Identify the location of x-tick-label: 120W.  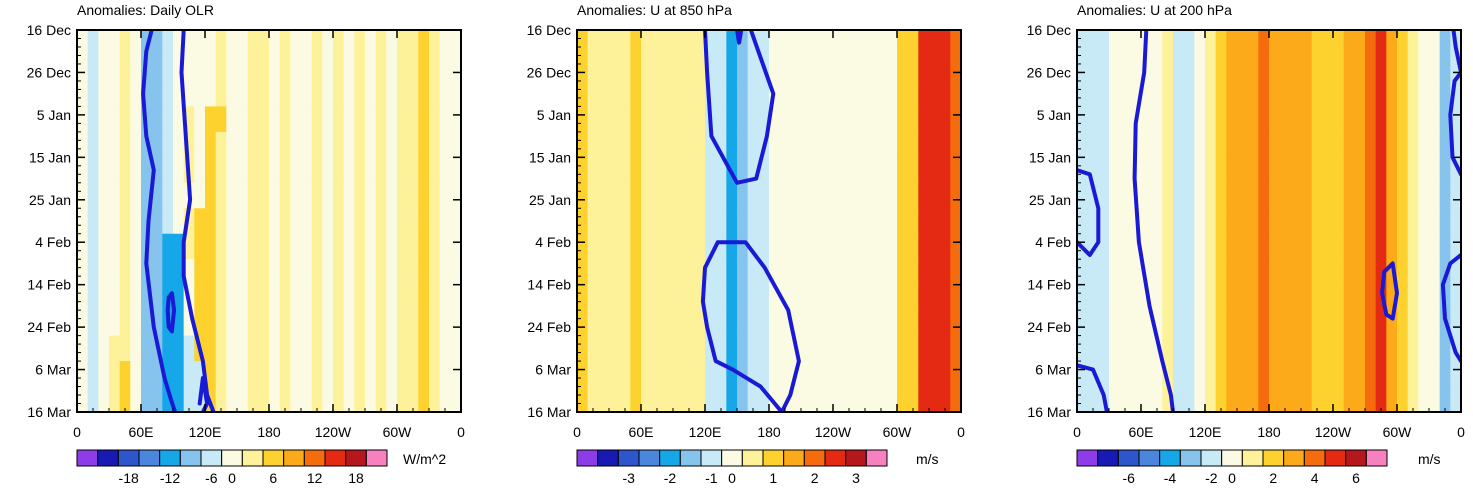
(1333, 432).